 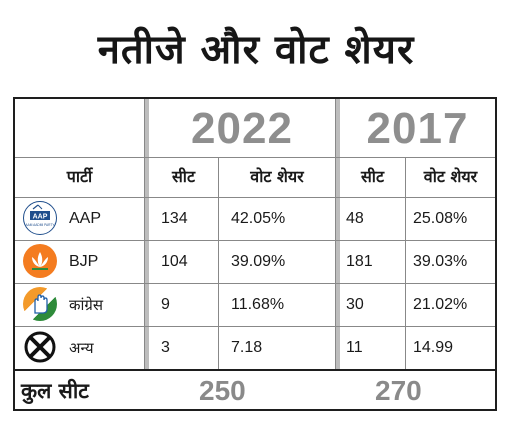 I want to click on divider-2022-inner, so click(x=218, y=264).